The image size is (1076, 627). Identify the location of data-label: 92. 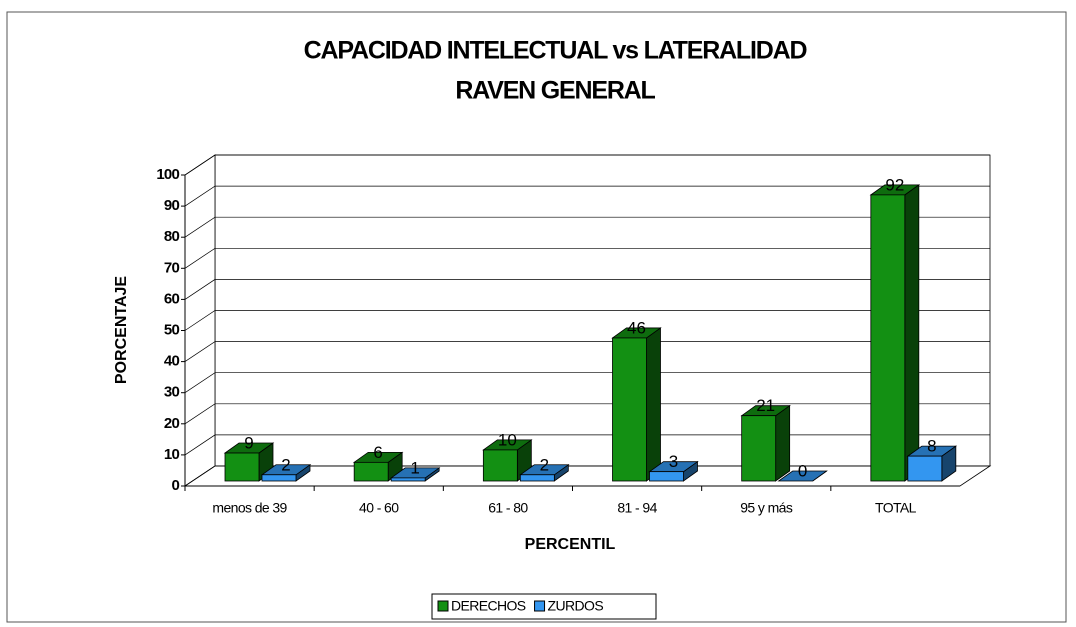
(894, 184).